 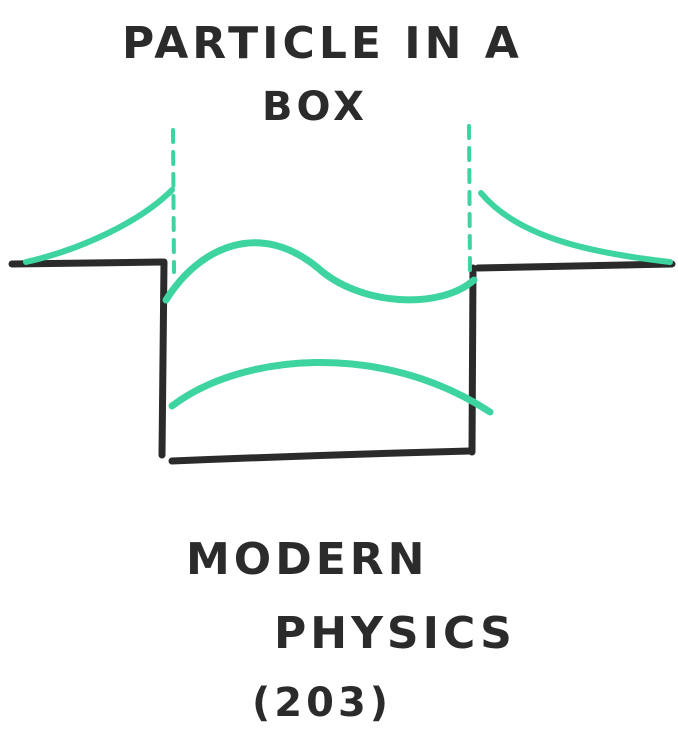 What do you see at coordinates (575, 266) in the screenshot?
I see `right-outer-ground-line` at bounding box center [575, 266].